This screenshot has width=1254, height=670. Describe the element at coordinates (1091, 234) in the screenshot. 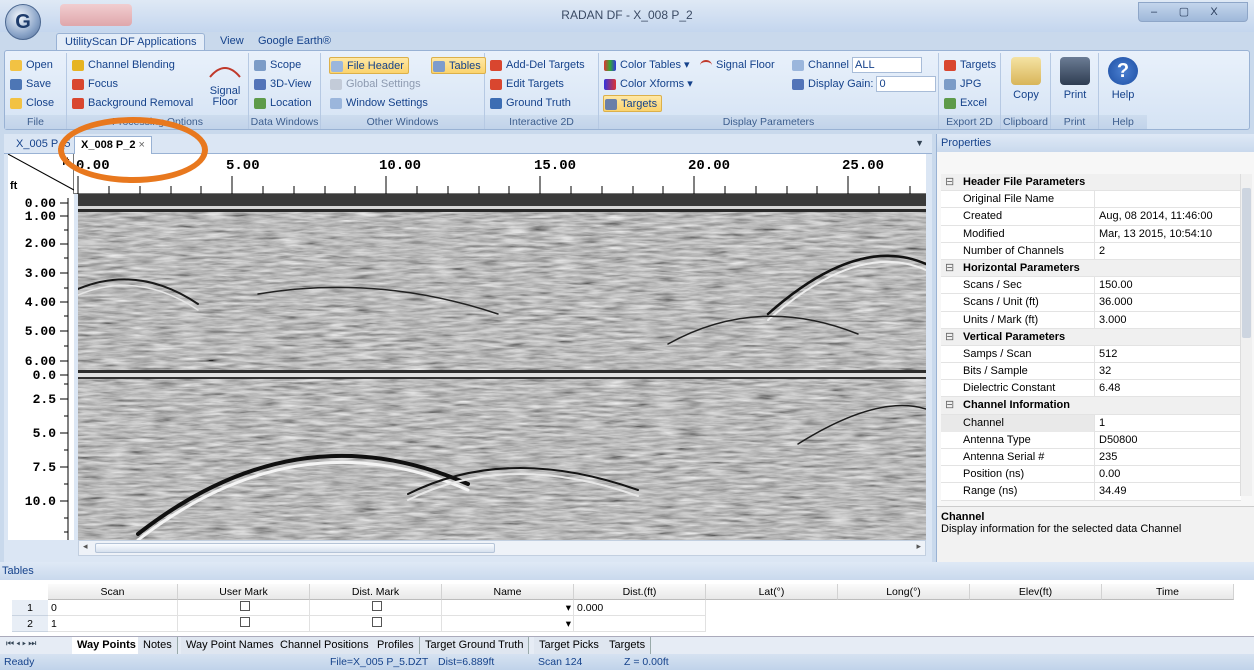

I see `property-row: Modified Mar, 13 2015, 10:54:10` at that location.